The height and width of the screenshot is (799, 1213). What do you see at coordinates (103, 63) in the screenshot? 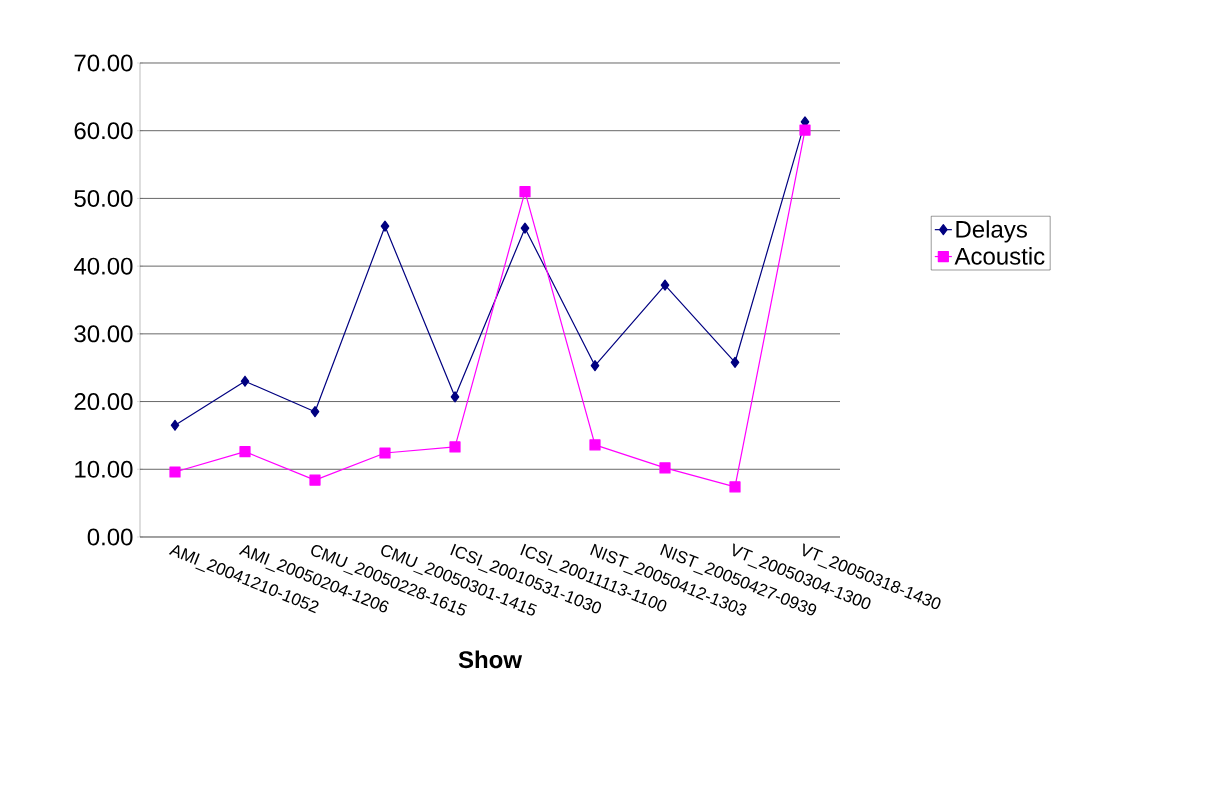
I see `y-tick-label: 70.00` at bounding box center [103, 63].